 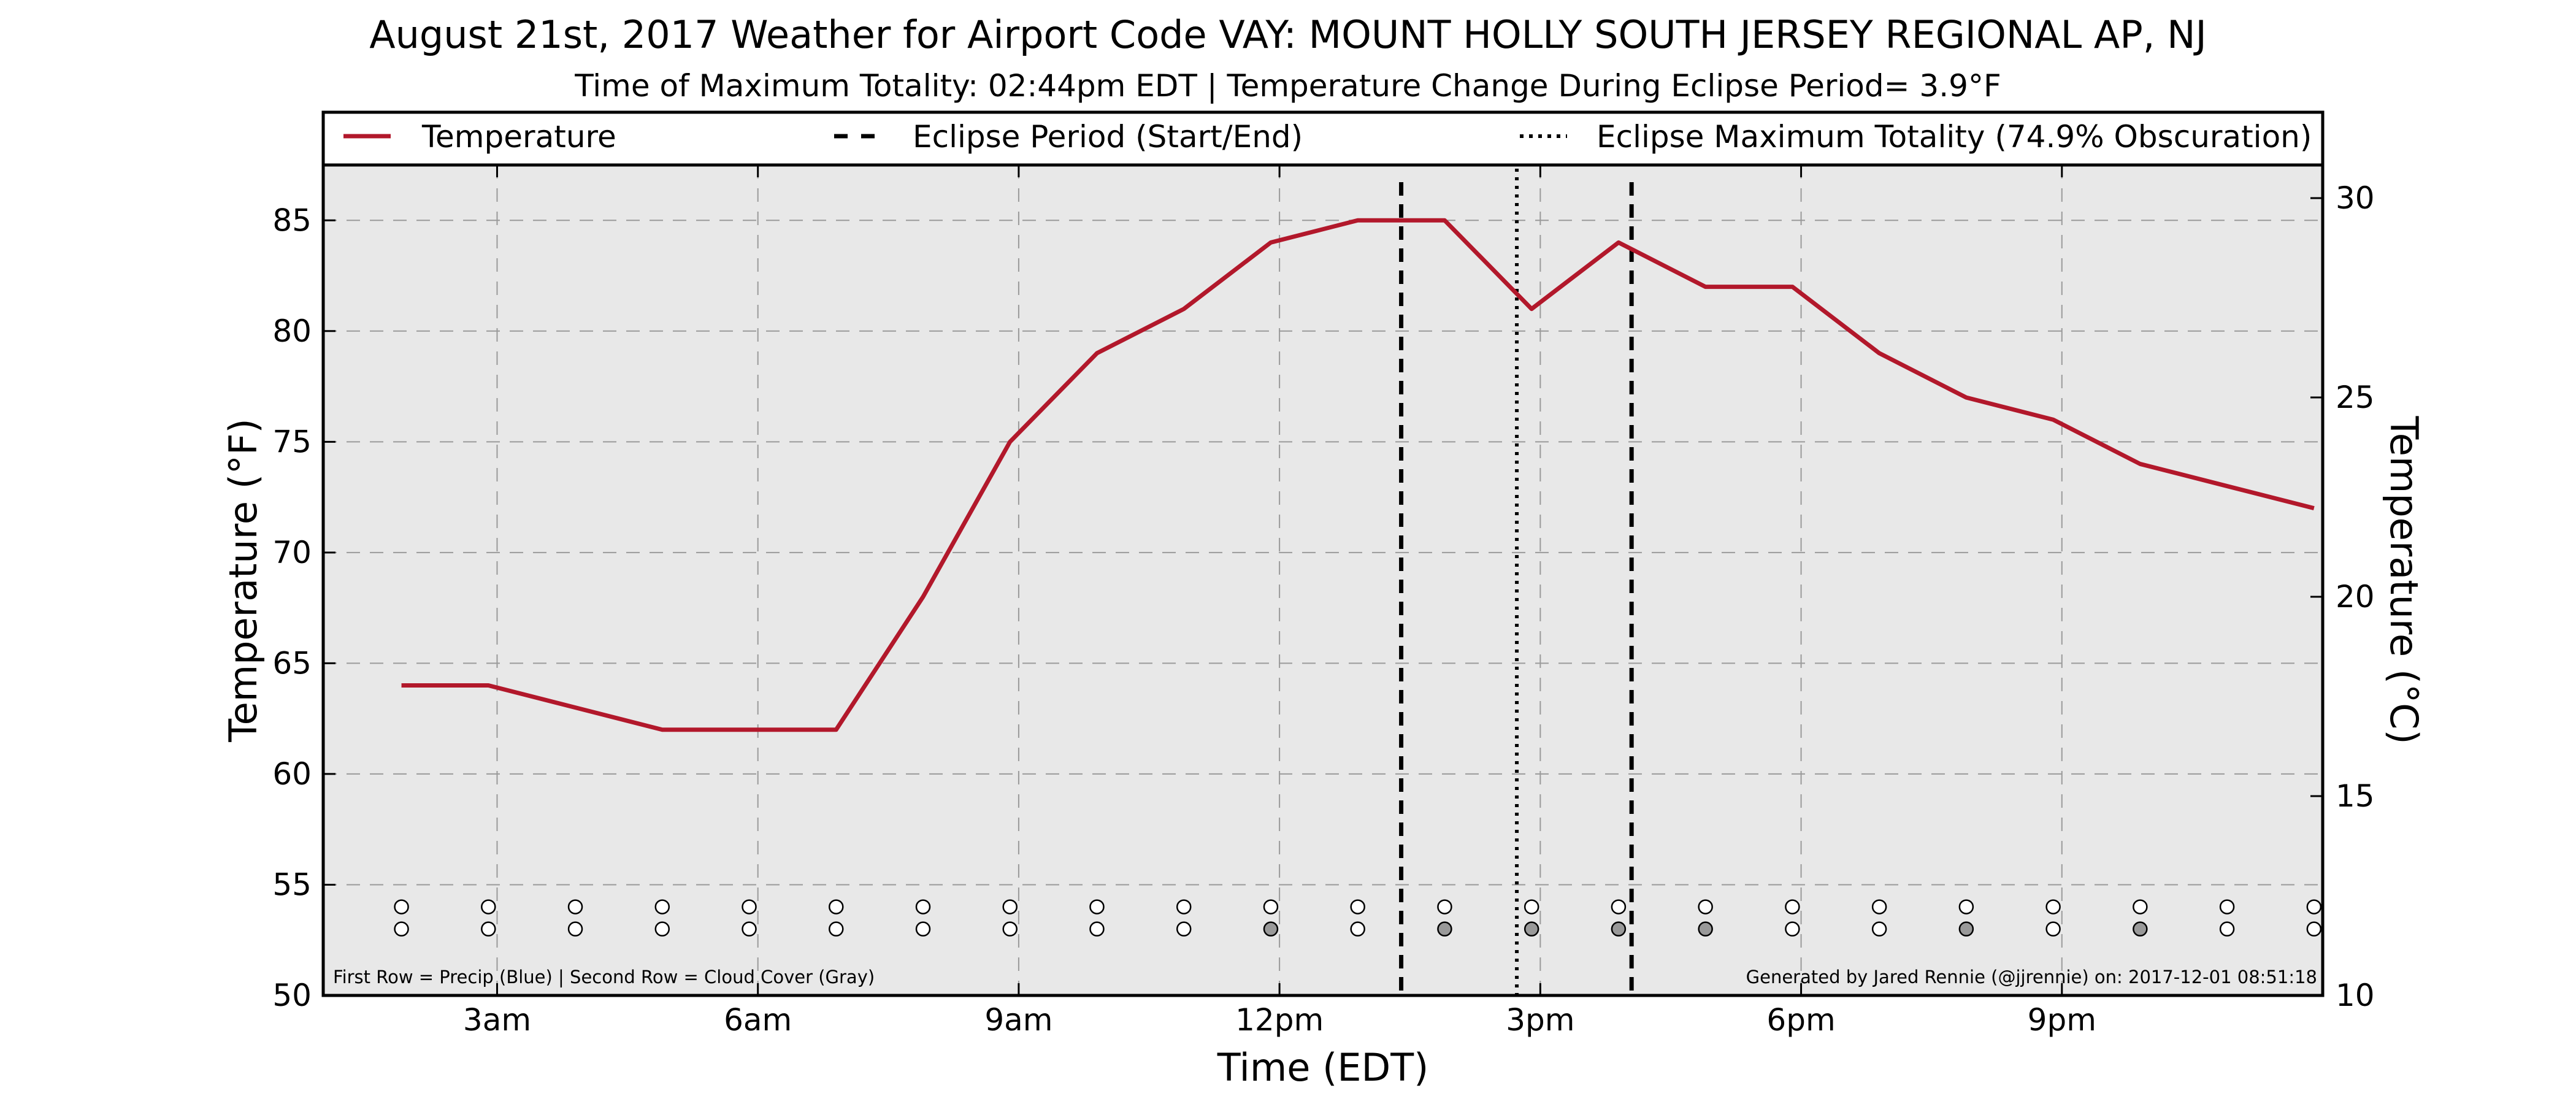 What do you see at coordinates (758, 1020) in the screenshot?
I see `x-tick-label: 6am` at bounding box center [758, 1020].